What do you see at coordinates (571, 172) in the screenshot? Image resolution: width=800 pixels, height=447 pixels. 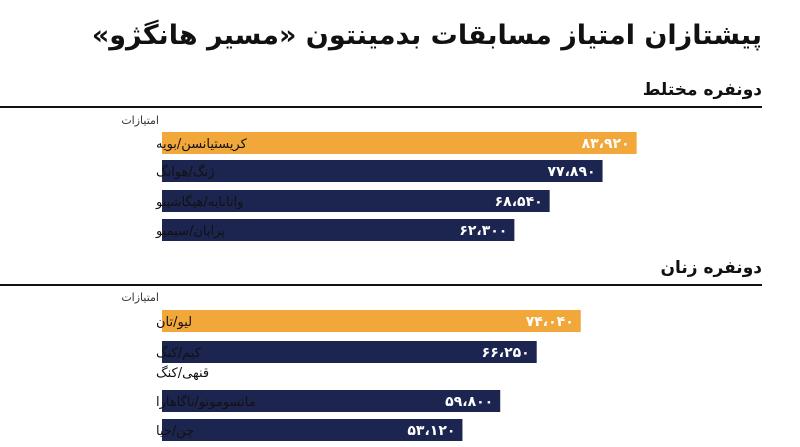 I see `bar-value-label-0-1: ۷۷،۸۹۰` at bounding box center [571, 172].